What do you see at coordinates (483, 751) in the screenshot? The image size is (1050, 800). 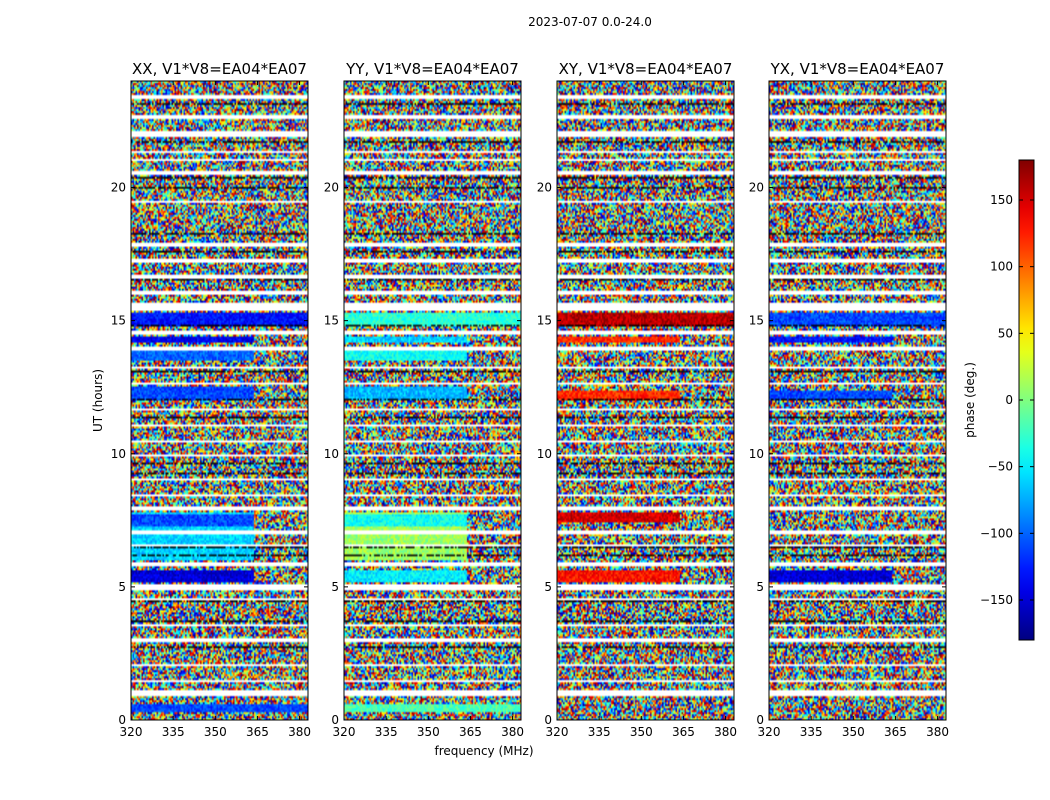 I see `x-axis-label: frequency (MHz)` at bounding box center [483, 751].